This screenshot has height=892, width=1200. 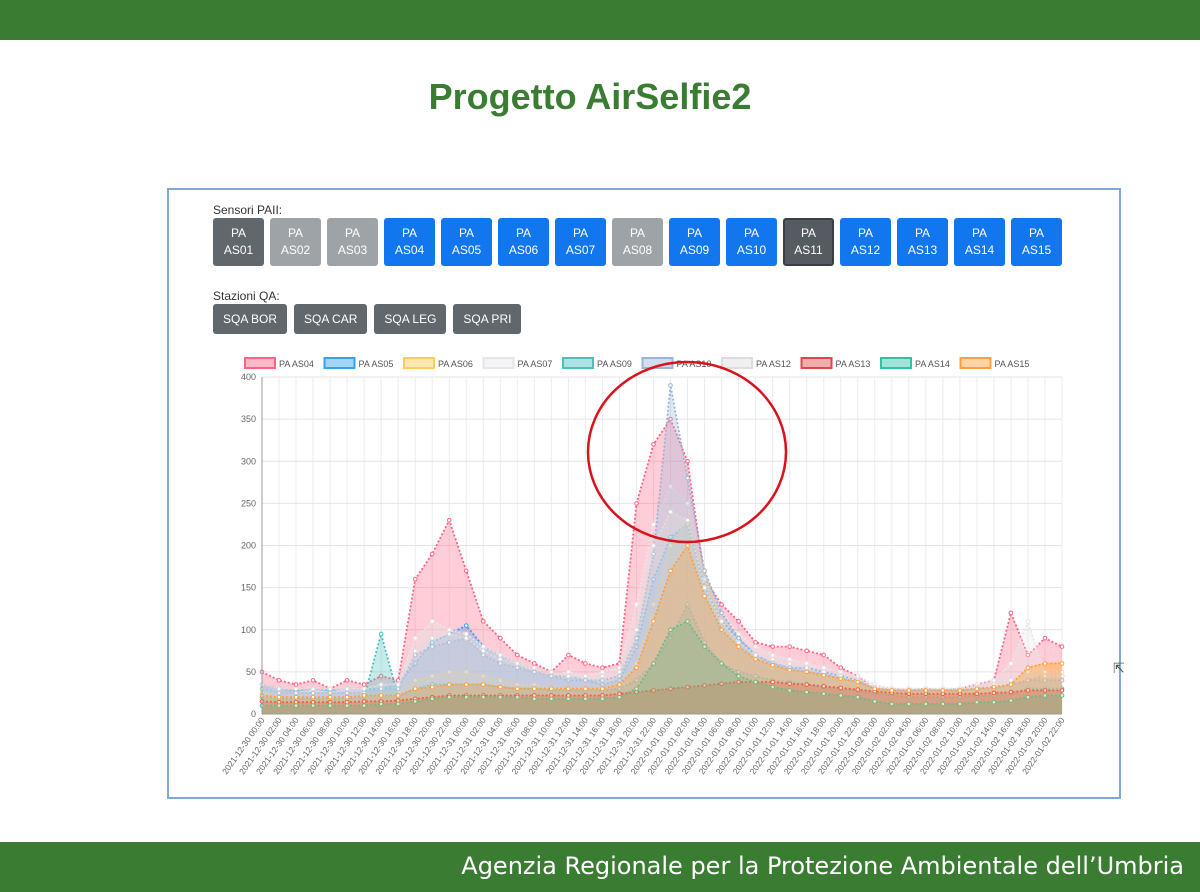 What do you see at coordinates (597, 363) in the screenshot?
I see `legend-item: PA AS09` at bounding box center [597, 363].